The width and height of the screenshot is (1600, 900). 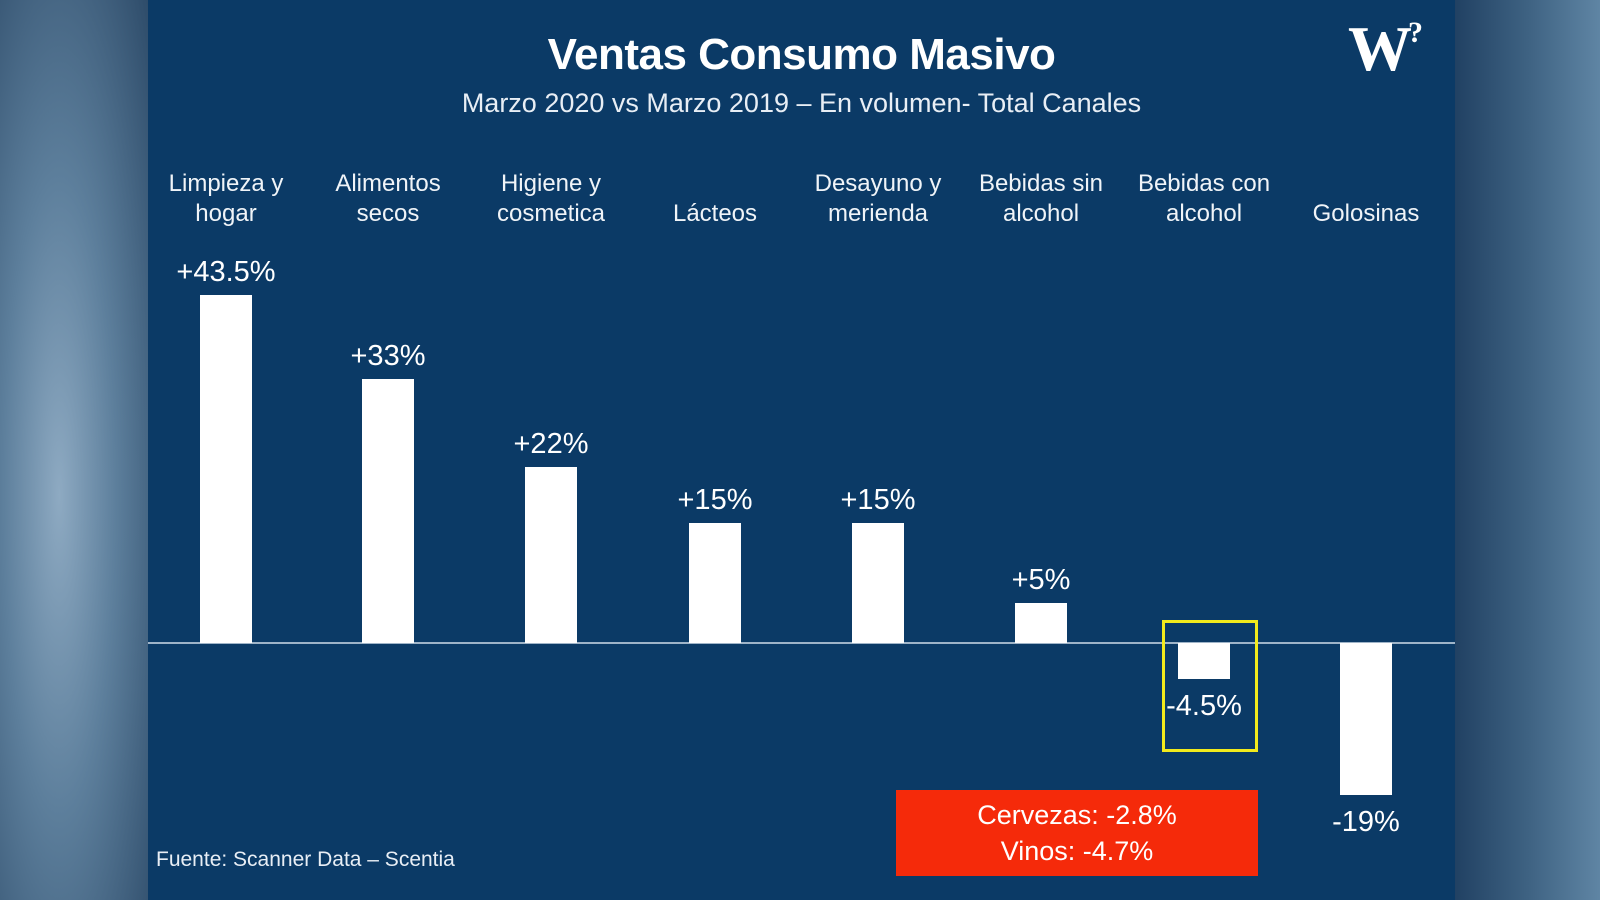 I want to click on category-label-7-0: Golosinas, so click(x=1366, y=213).